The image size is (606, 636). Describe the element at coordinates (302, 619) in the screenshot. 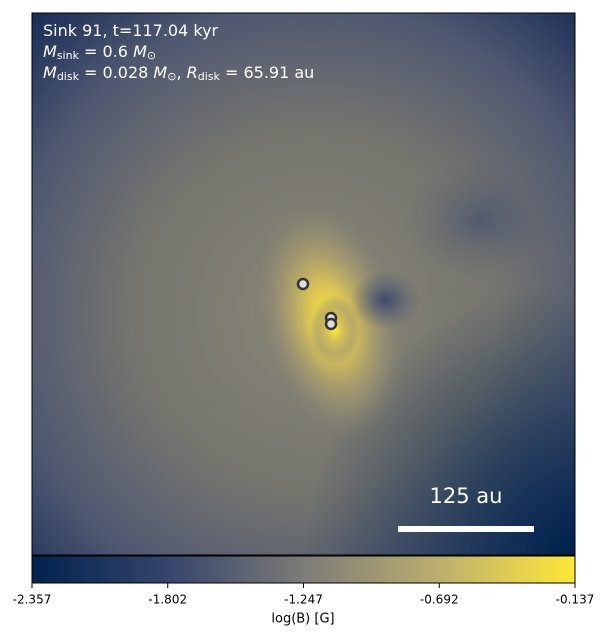

I see `colorbar-label: log(B) [G]` at that location.